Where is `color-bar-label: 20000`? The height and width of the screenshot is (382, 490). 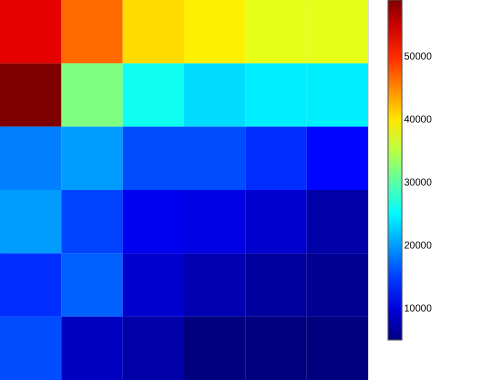
color-bar-label: 20000 is located at coordinates (418, 246).